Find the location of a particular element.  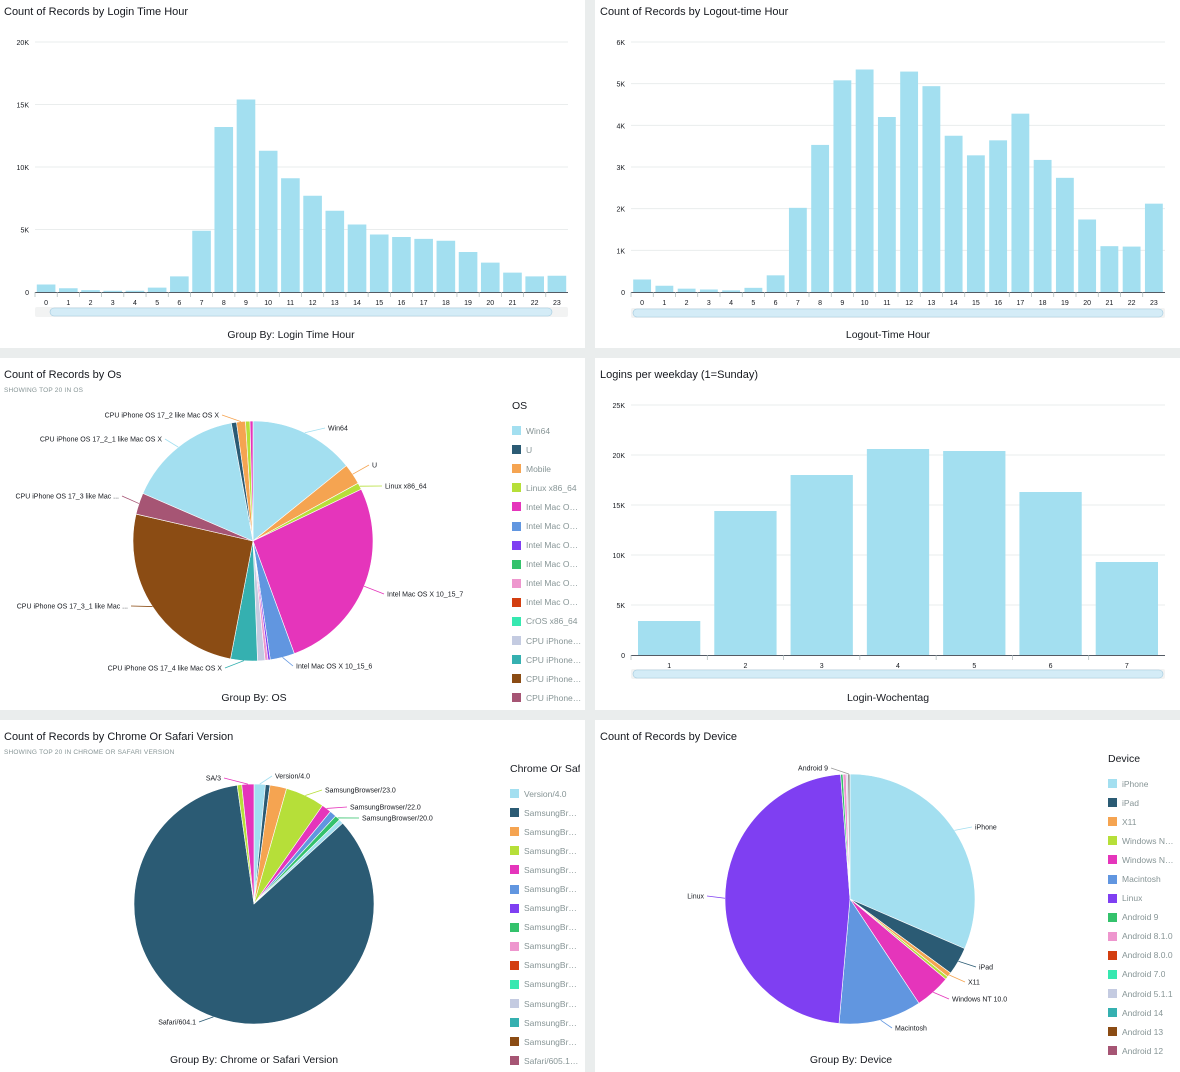

chart-xlabel: Logout-Time Hour is located at coordinates (888, 335).